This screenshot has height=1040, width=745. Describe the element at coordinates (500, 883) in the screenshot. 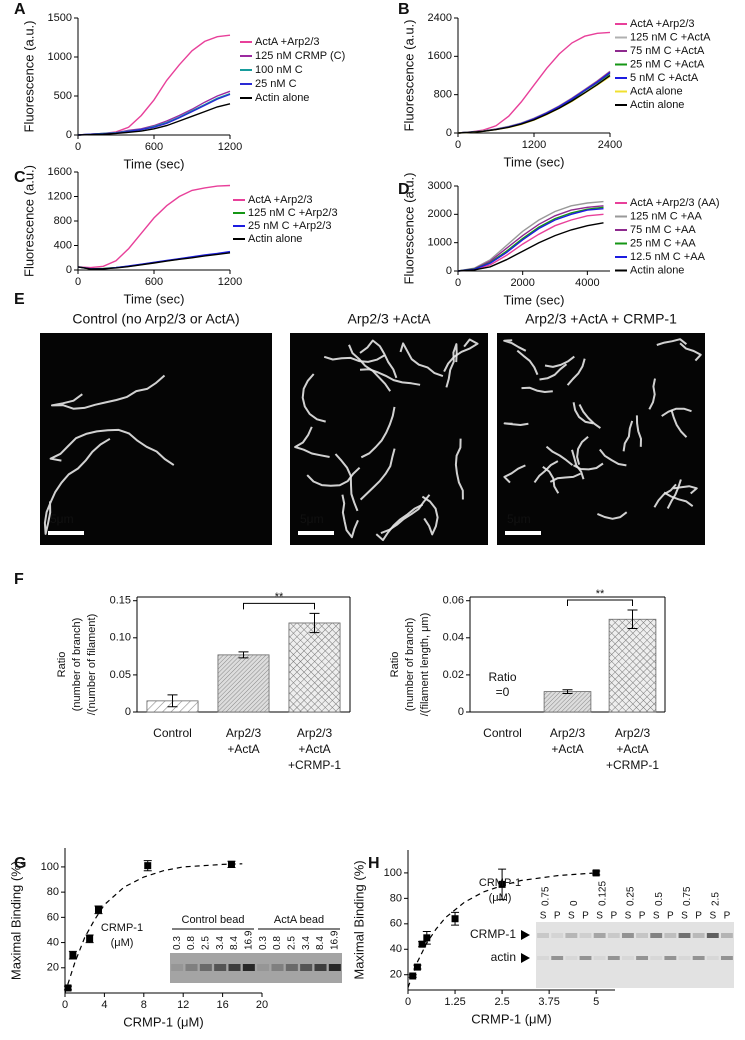

I see `inset-title: CRMP-1` at that location.